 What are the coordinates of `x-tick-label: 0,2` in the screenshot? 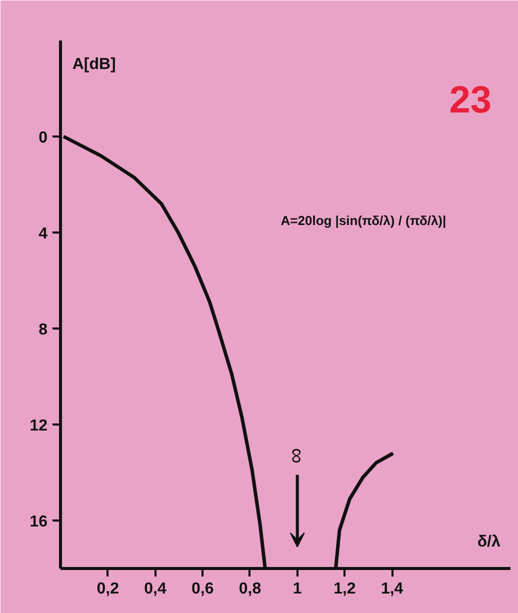 It's located at (108, 589).